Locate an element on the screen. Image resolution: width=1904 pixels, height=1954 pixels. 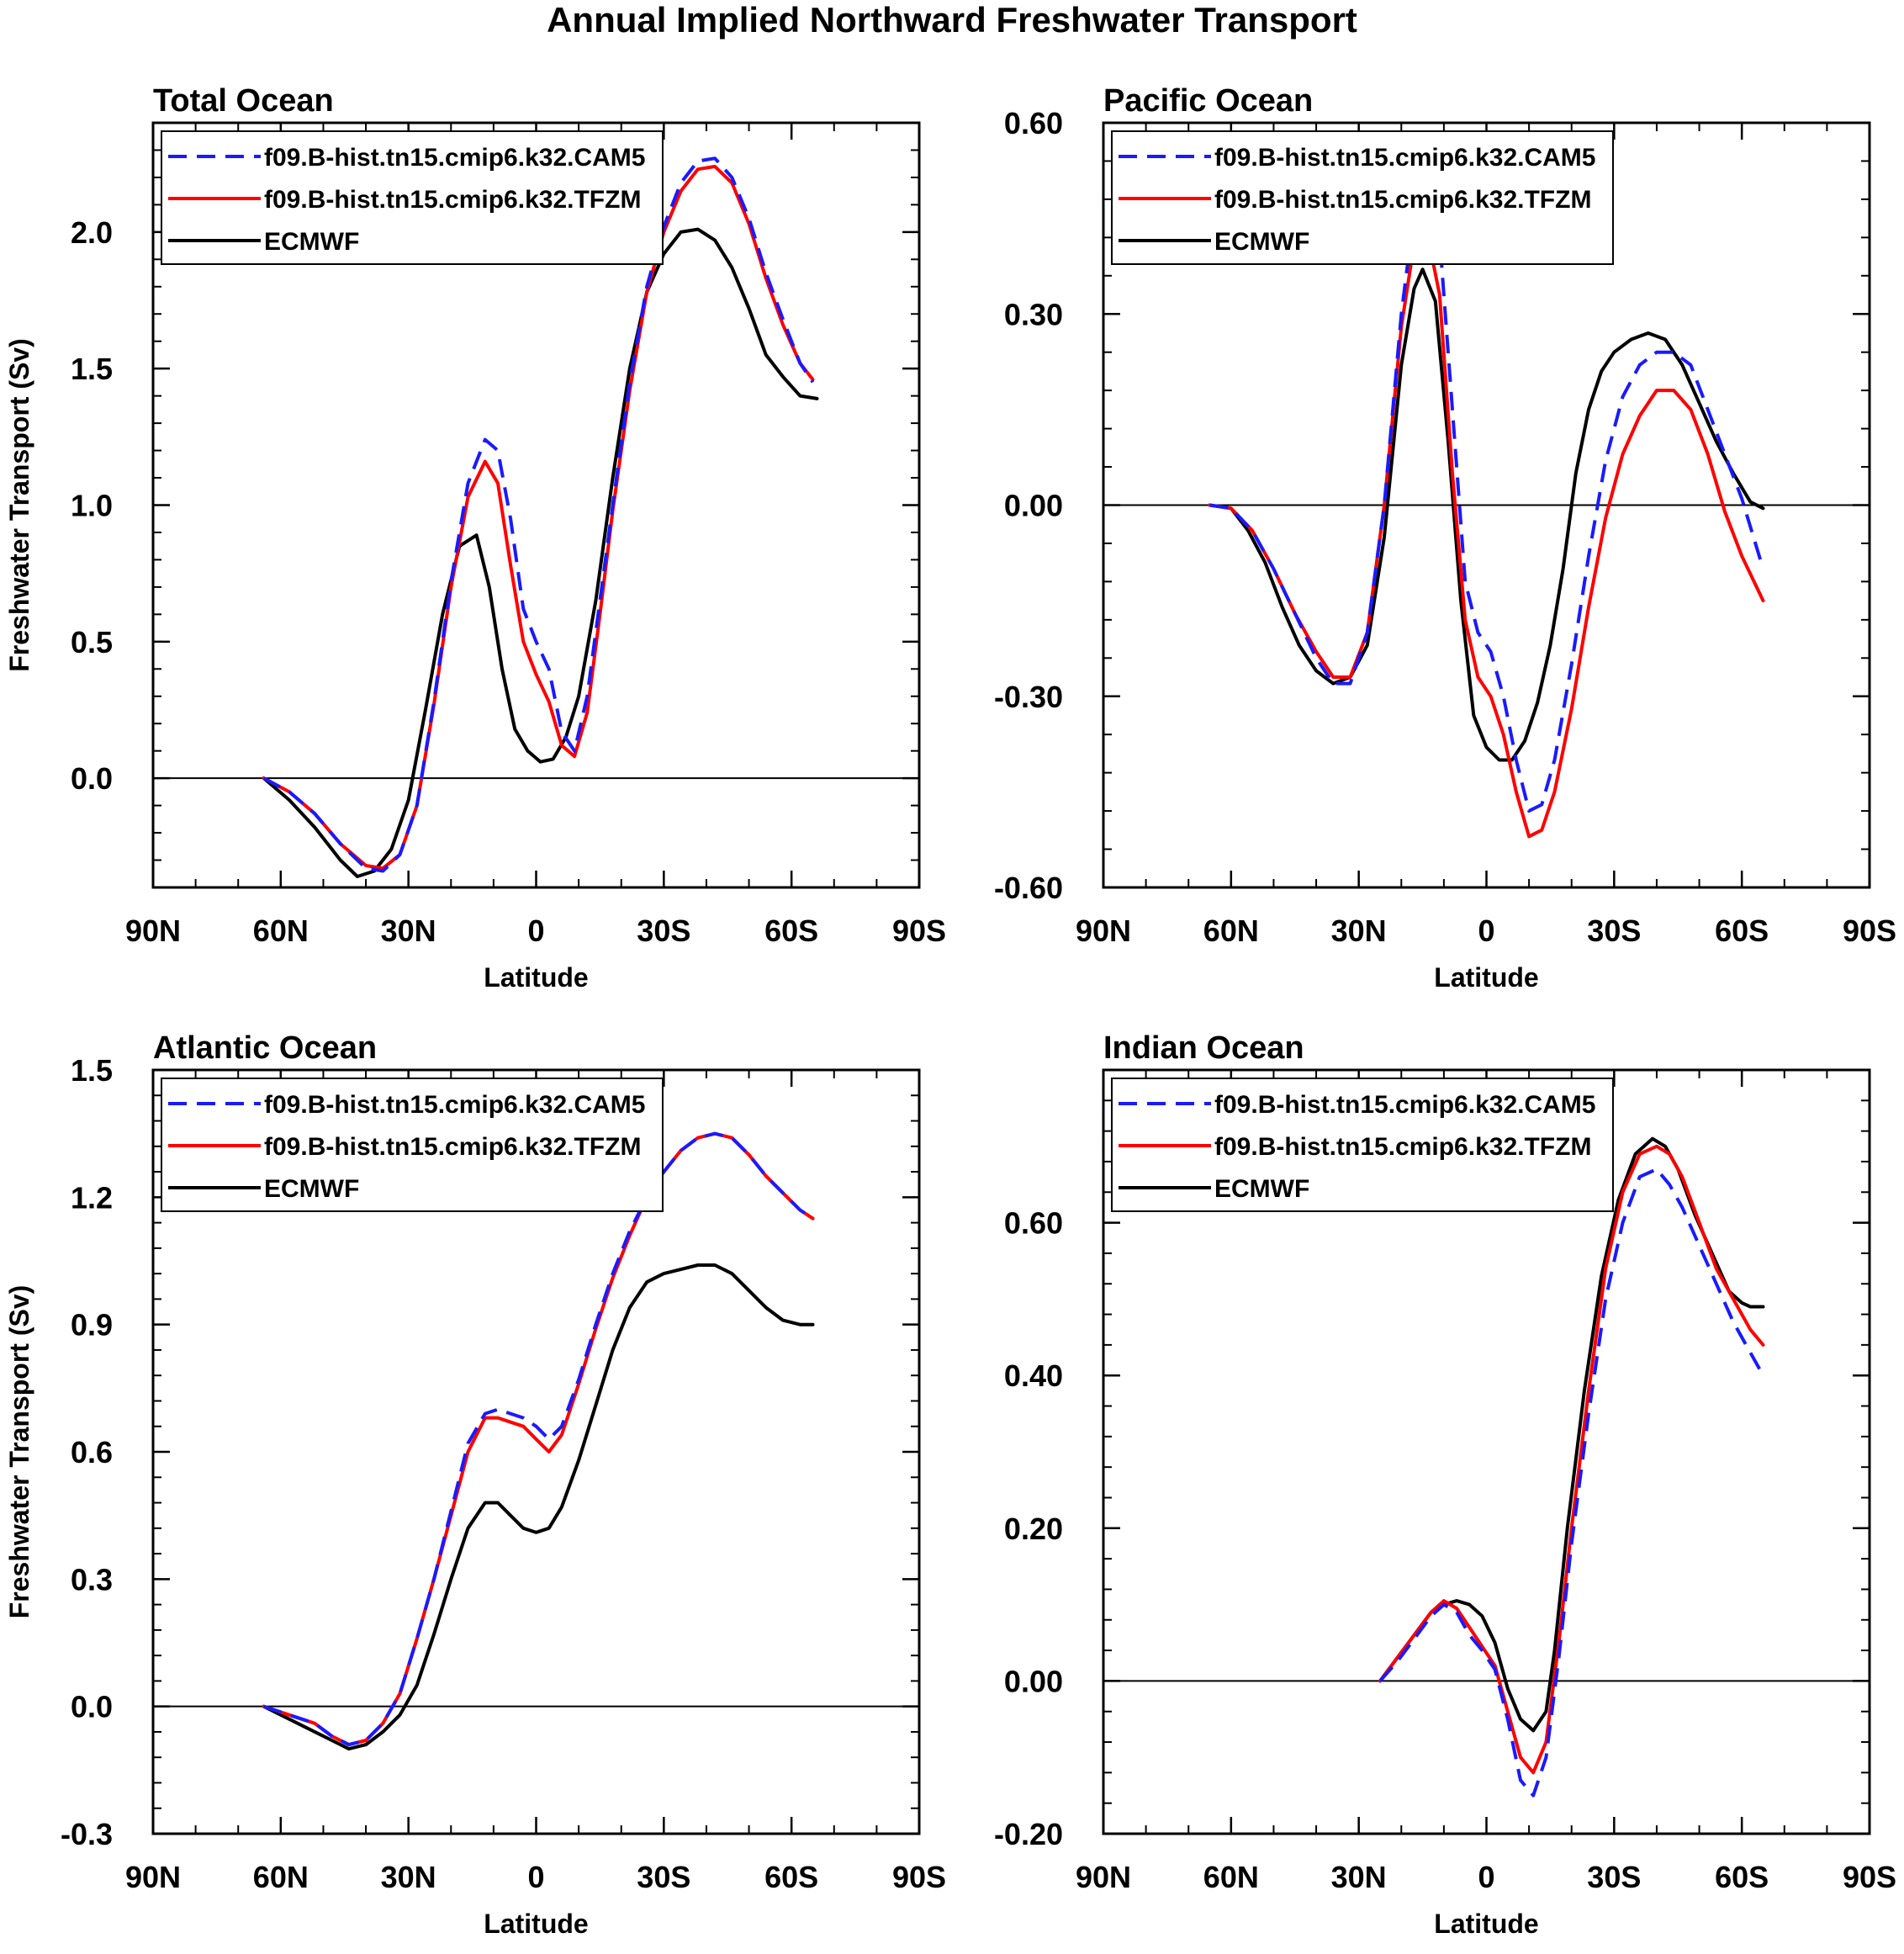
y-tick-label: 1.0 is located at coordinates (92, 506).